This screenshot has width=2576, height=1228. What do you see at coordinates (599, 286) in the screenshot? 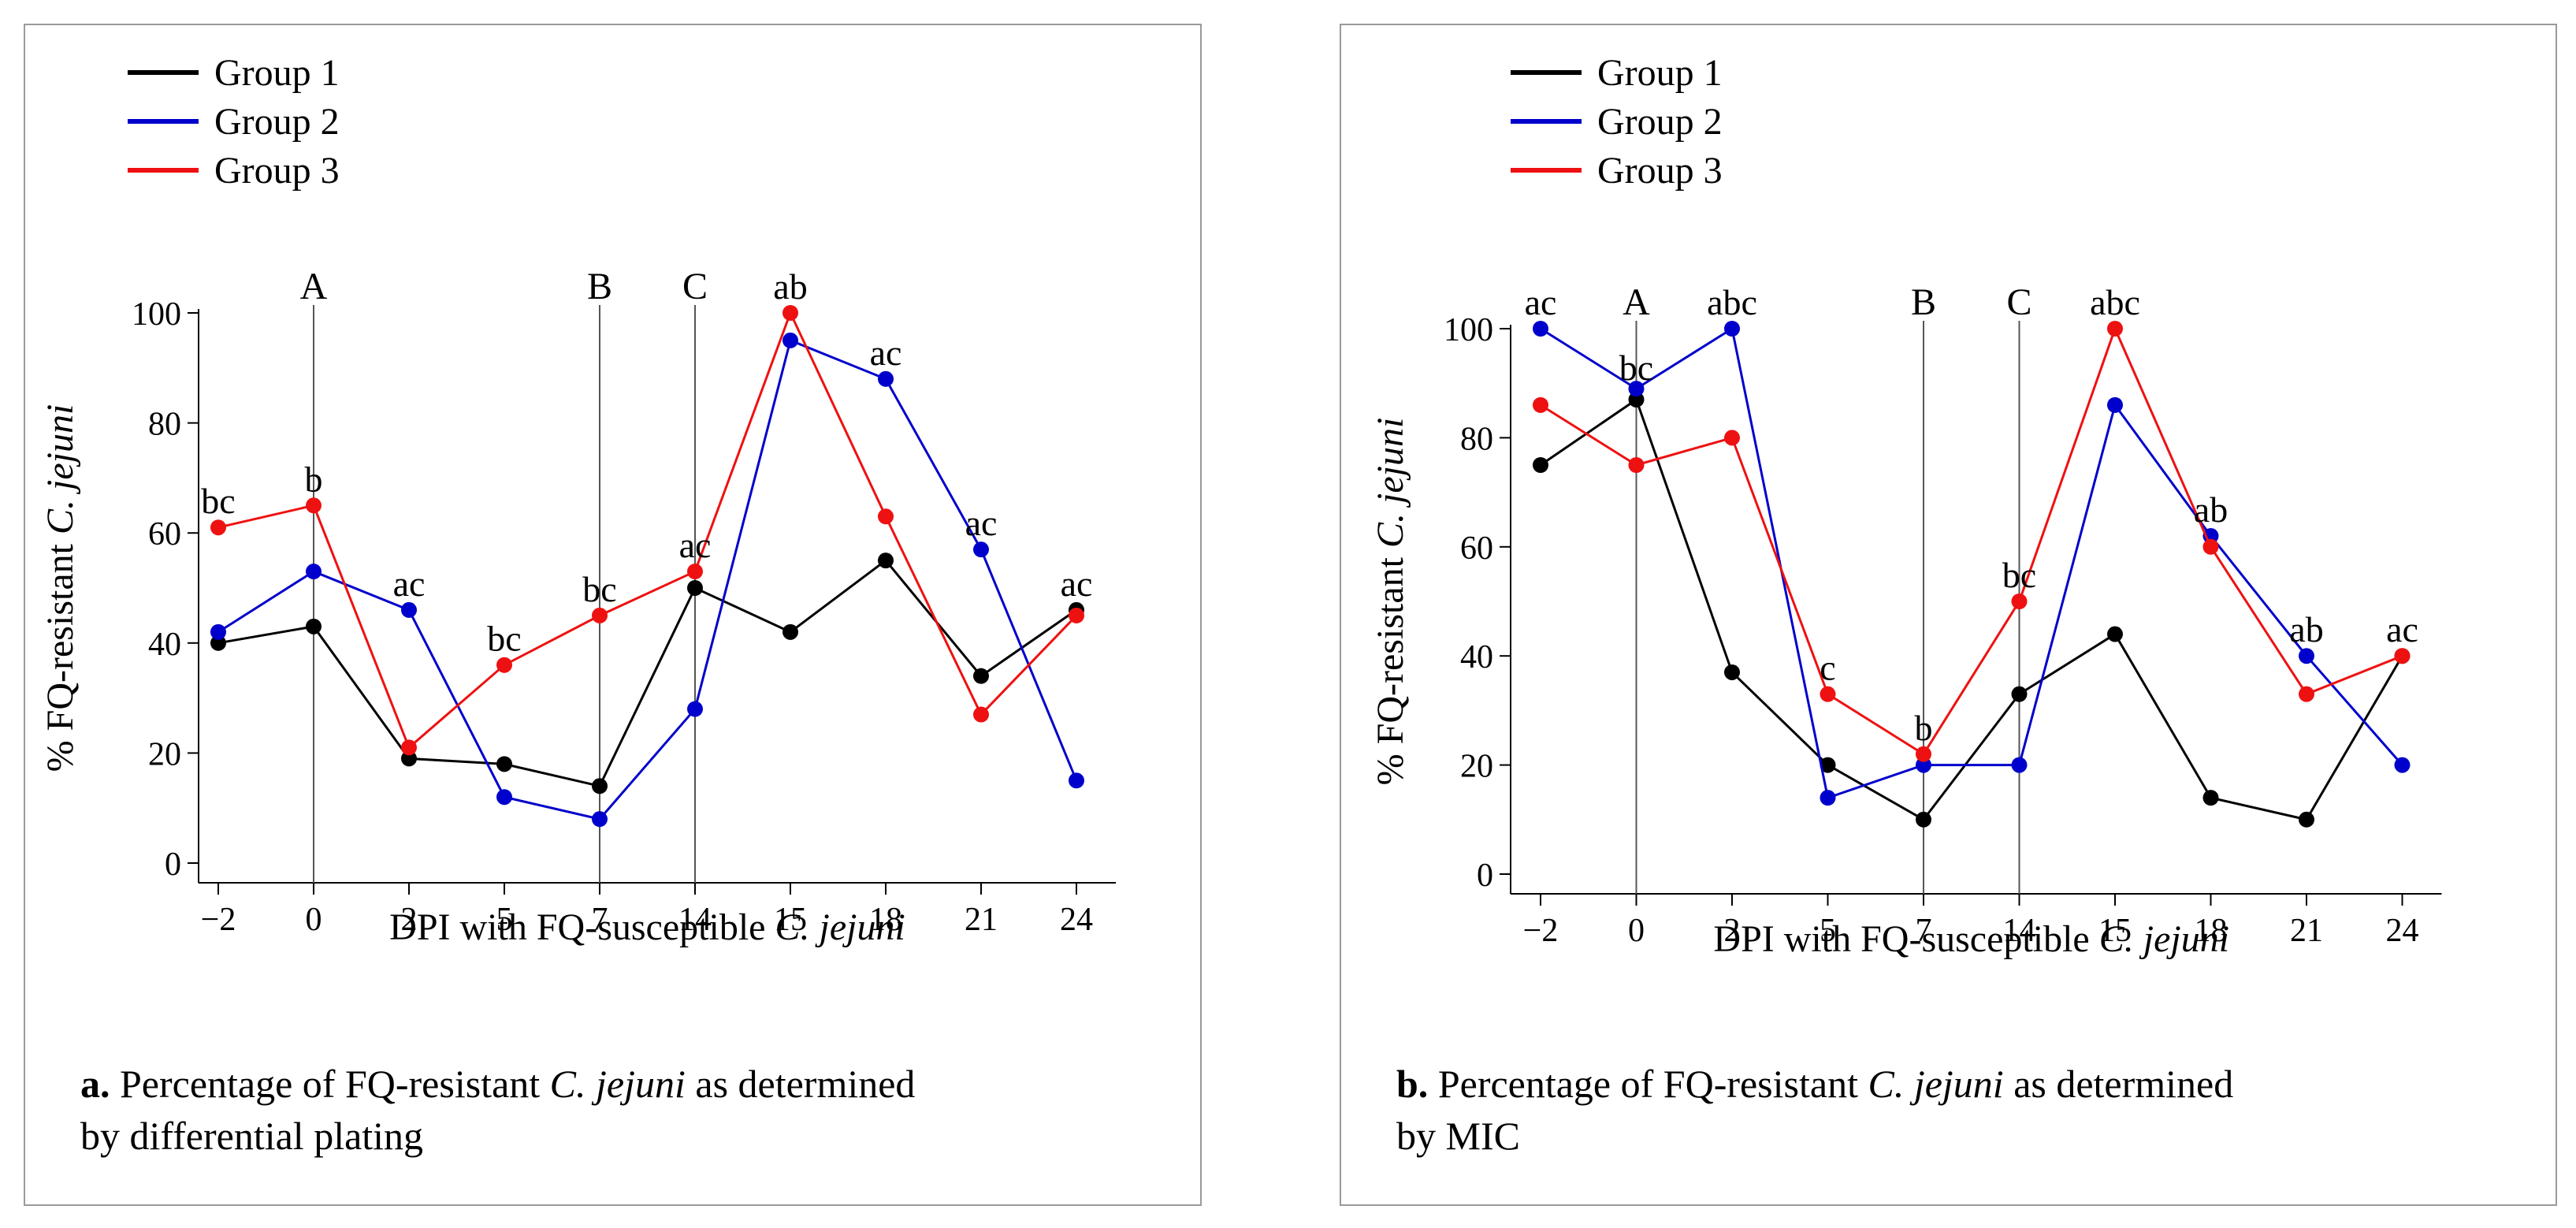
I see `marker-label-b: B` at bounding box center [599, 286].